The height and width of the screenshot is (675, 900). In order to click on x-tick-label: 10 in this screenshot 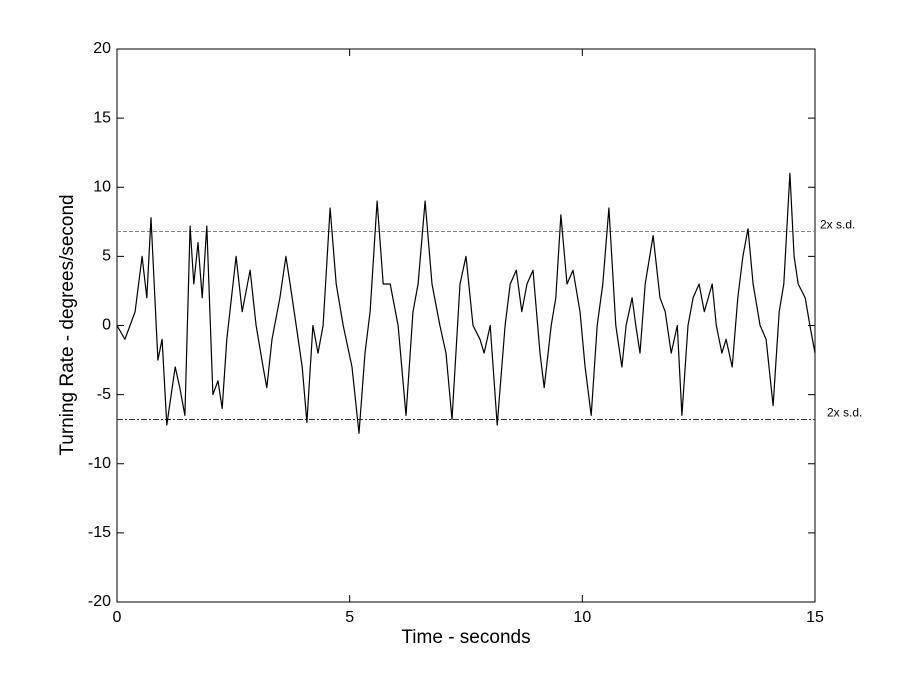, I will do `click(582, 617)`.